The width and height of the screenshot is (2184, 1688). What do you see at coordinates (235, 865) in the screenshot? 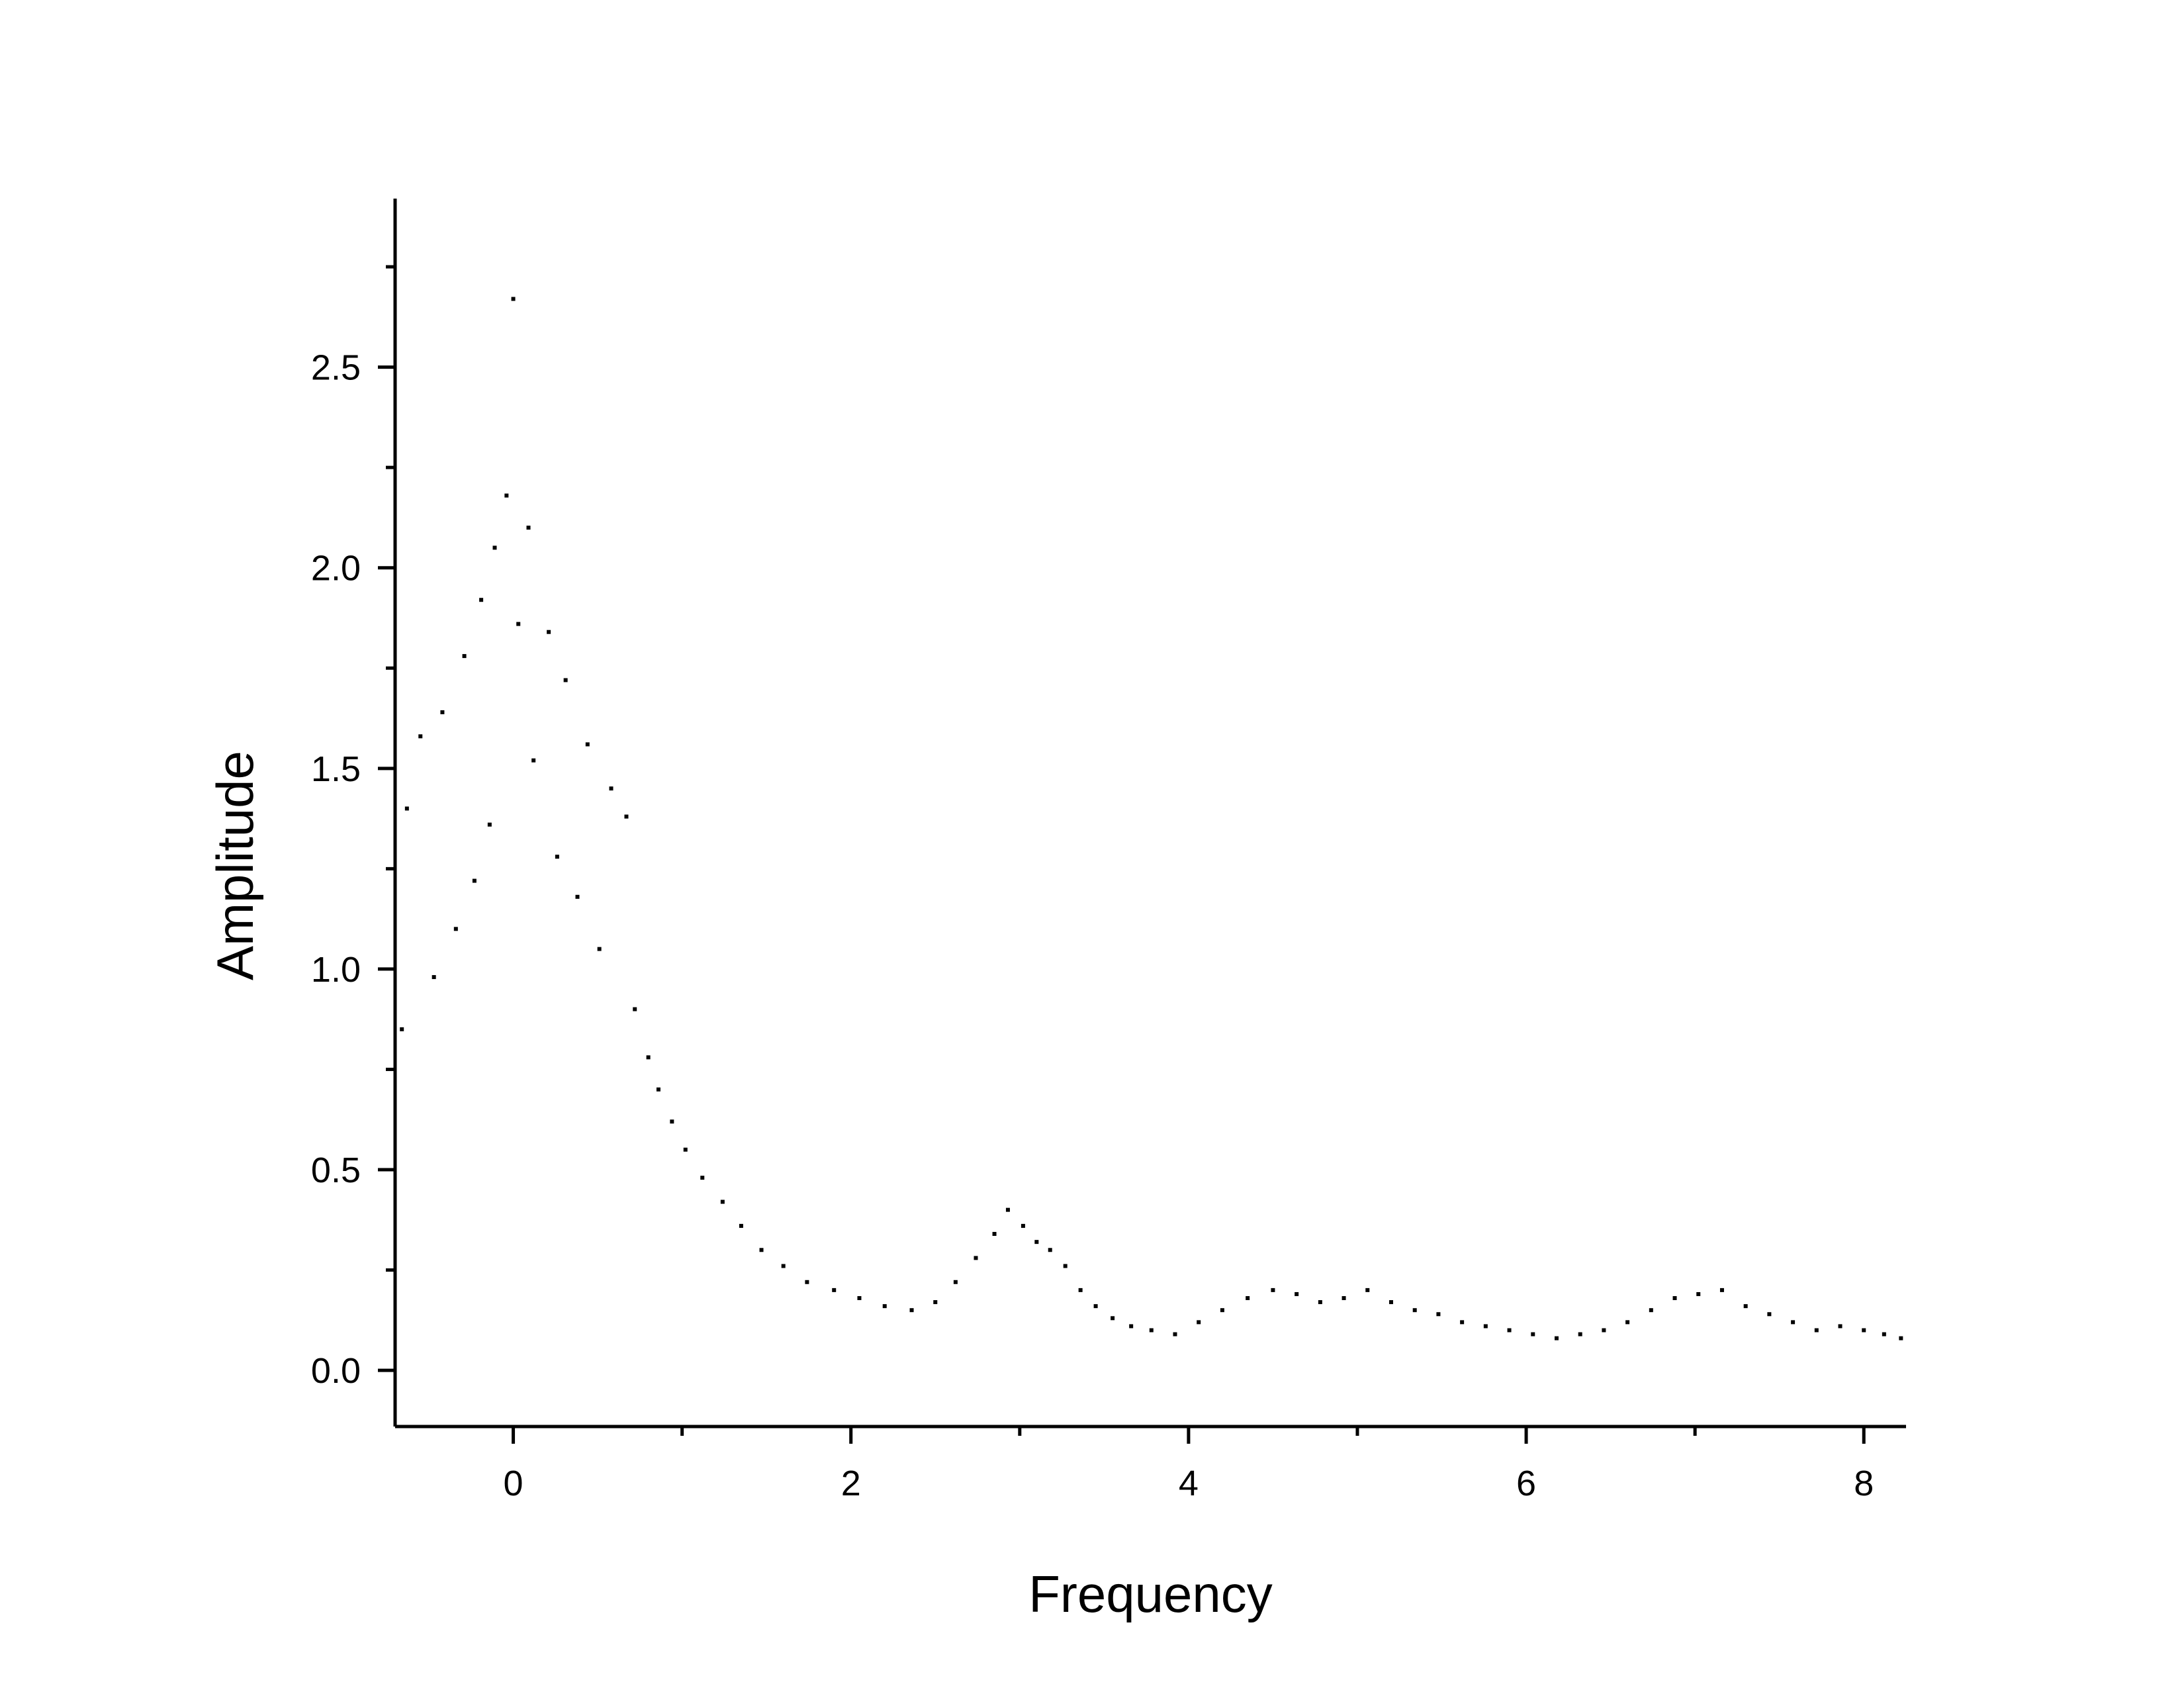
I see `y-axis-title: Amplitude` at bounding box center [235, 865].